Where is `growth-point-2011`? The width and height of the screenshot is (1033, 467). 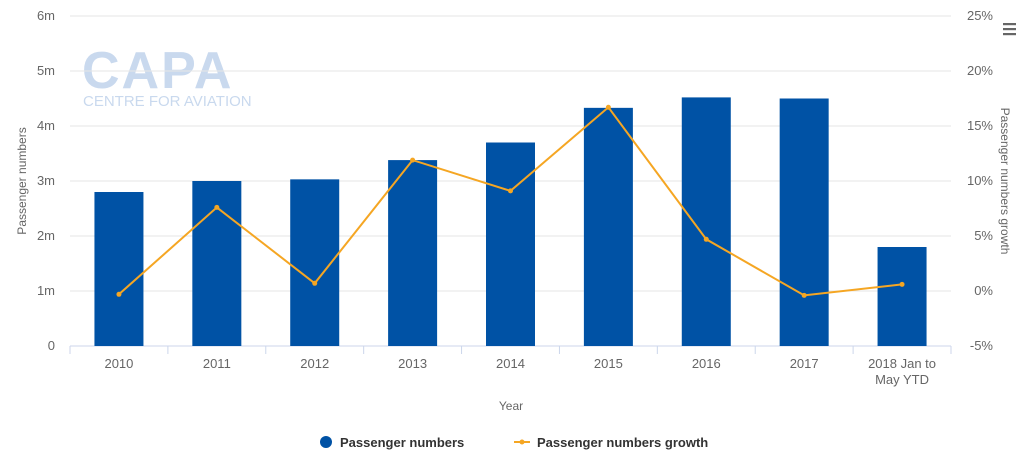 growth-point-2011 is located at coordinates (217, 207).